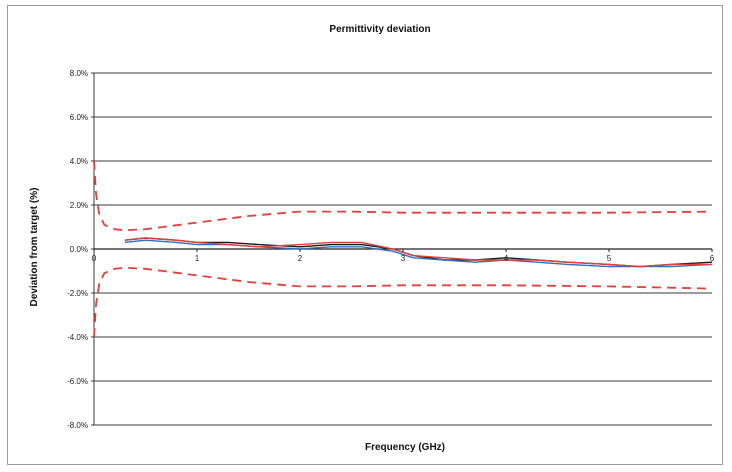  I want to click on y-tick-label: -4.0%, so click(77, 337).